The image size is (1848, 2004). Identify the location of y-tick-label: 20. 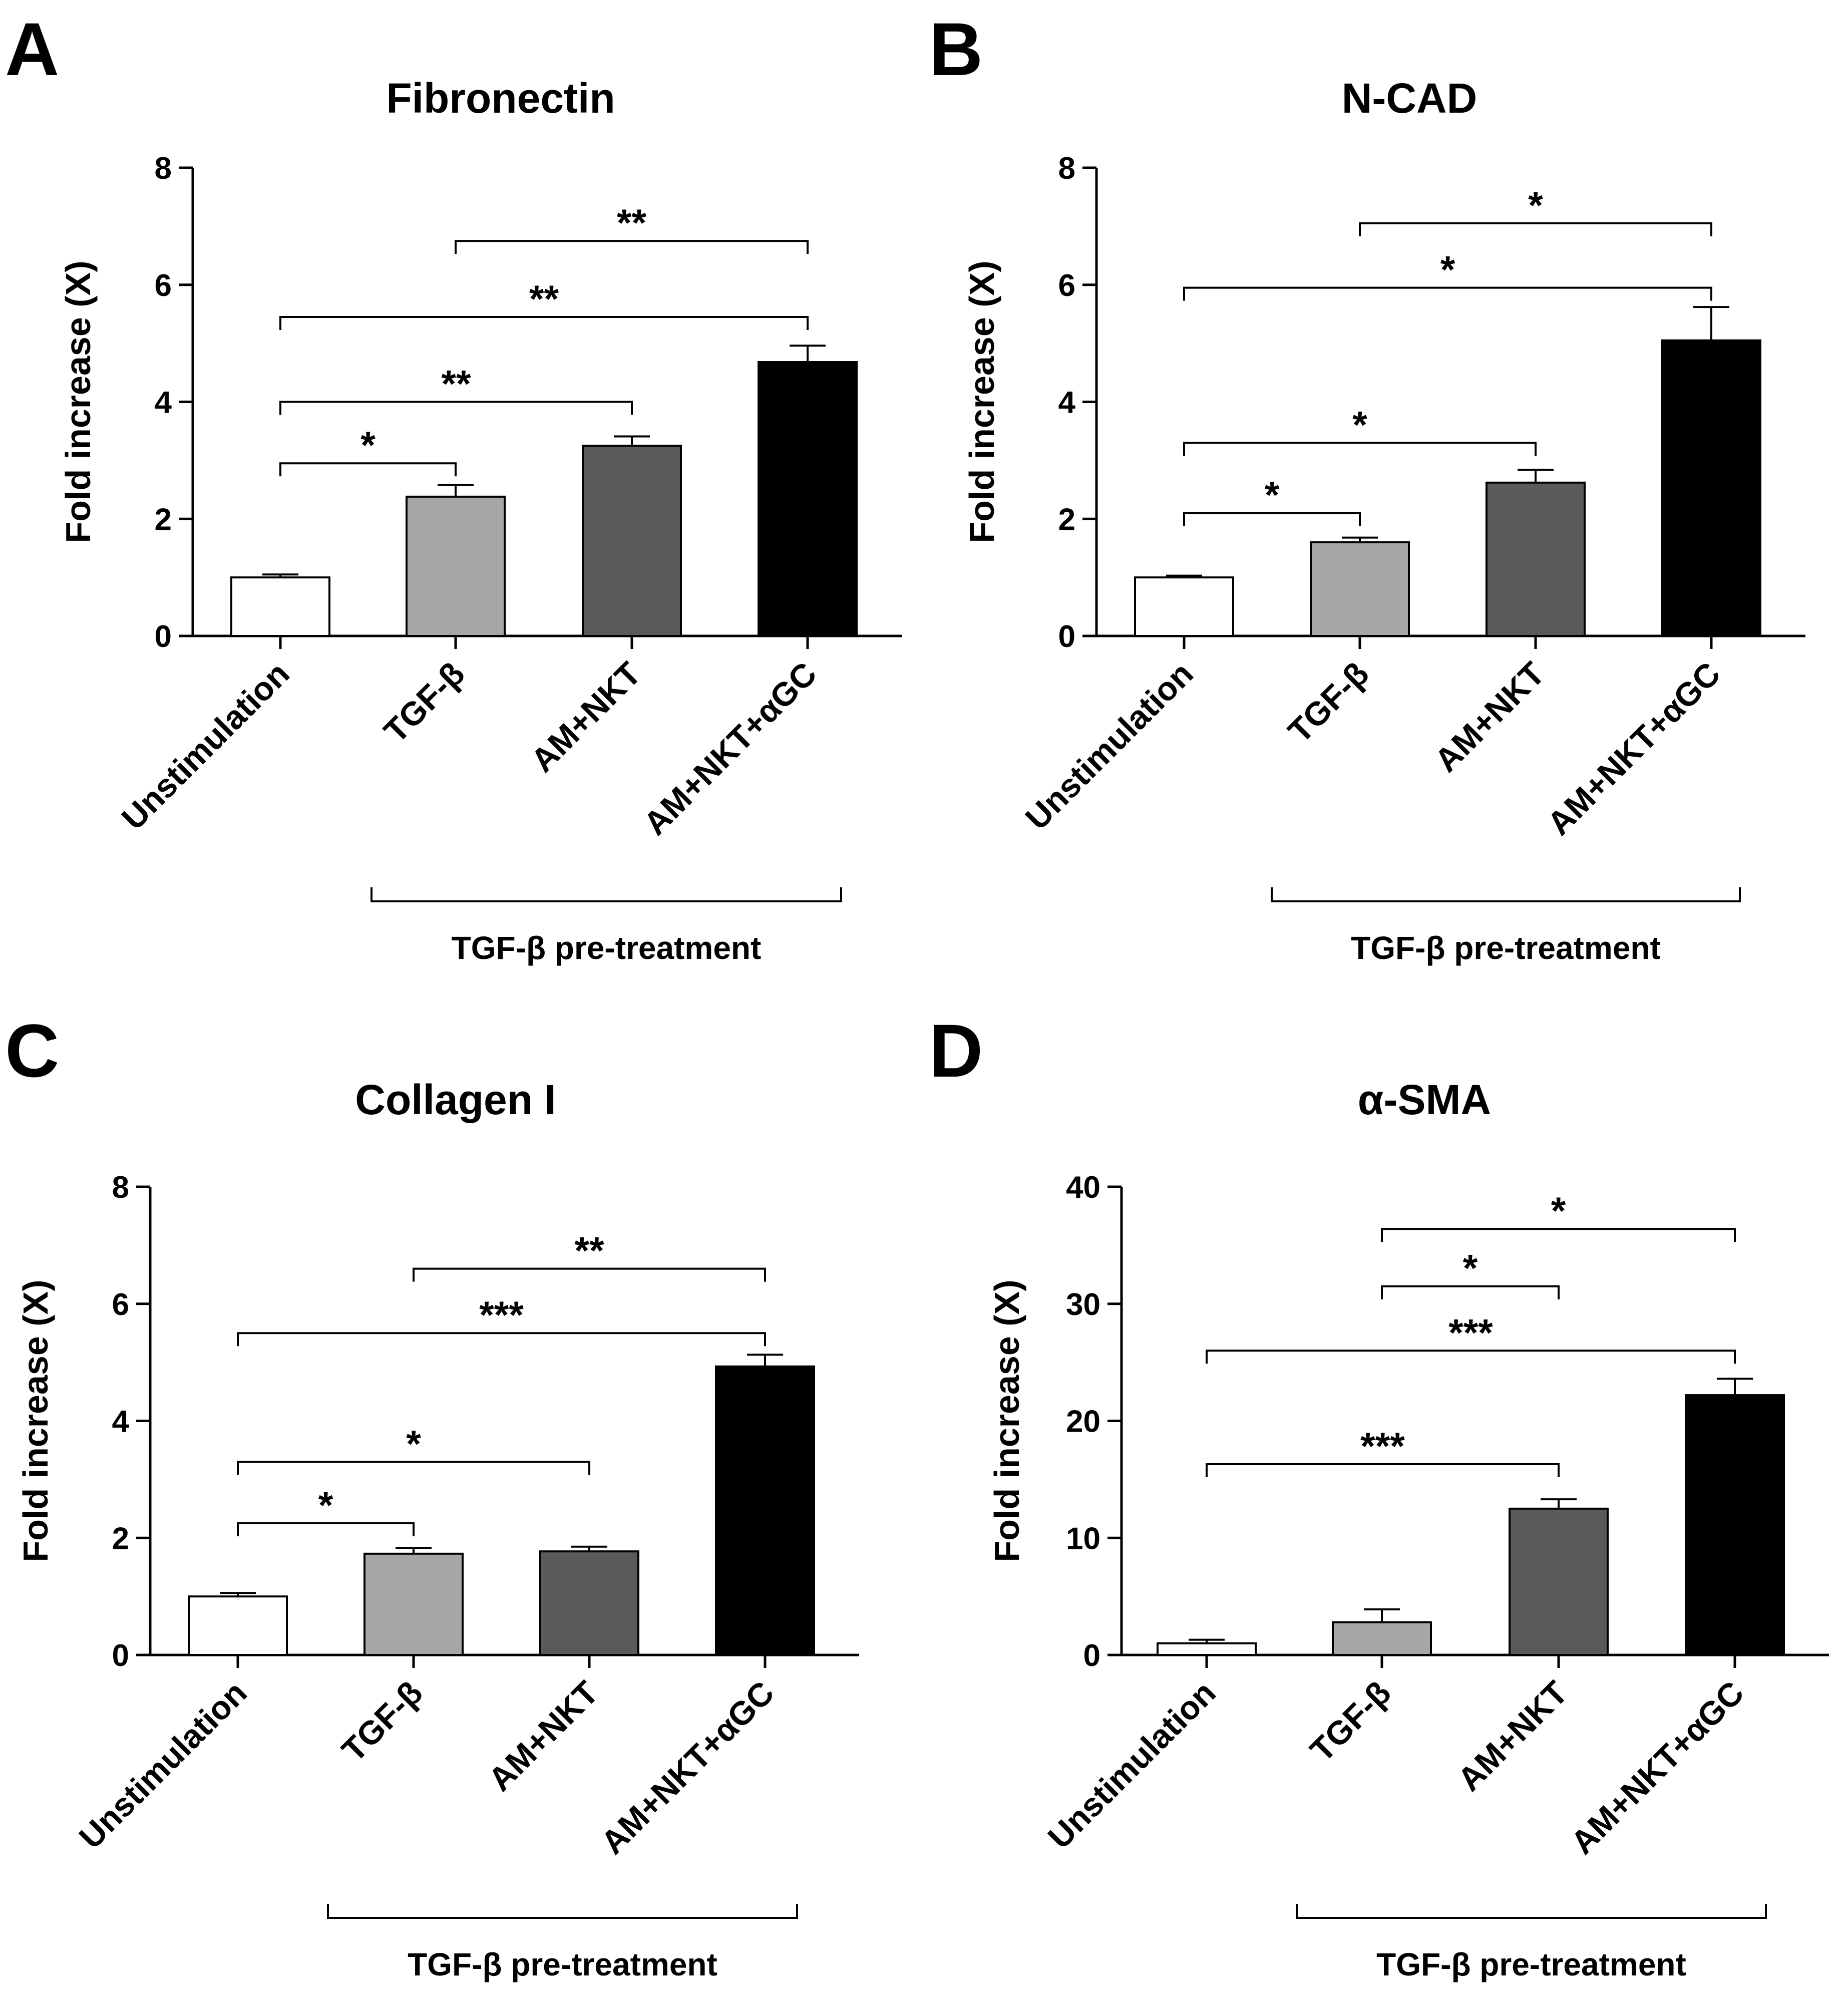
(1083, 1422).